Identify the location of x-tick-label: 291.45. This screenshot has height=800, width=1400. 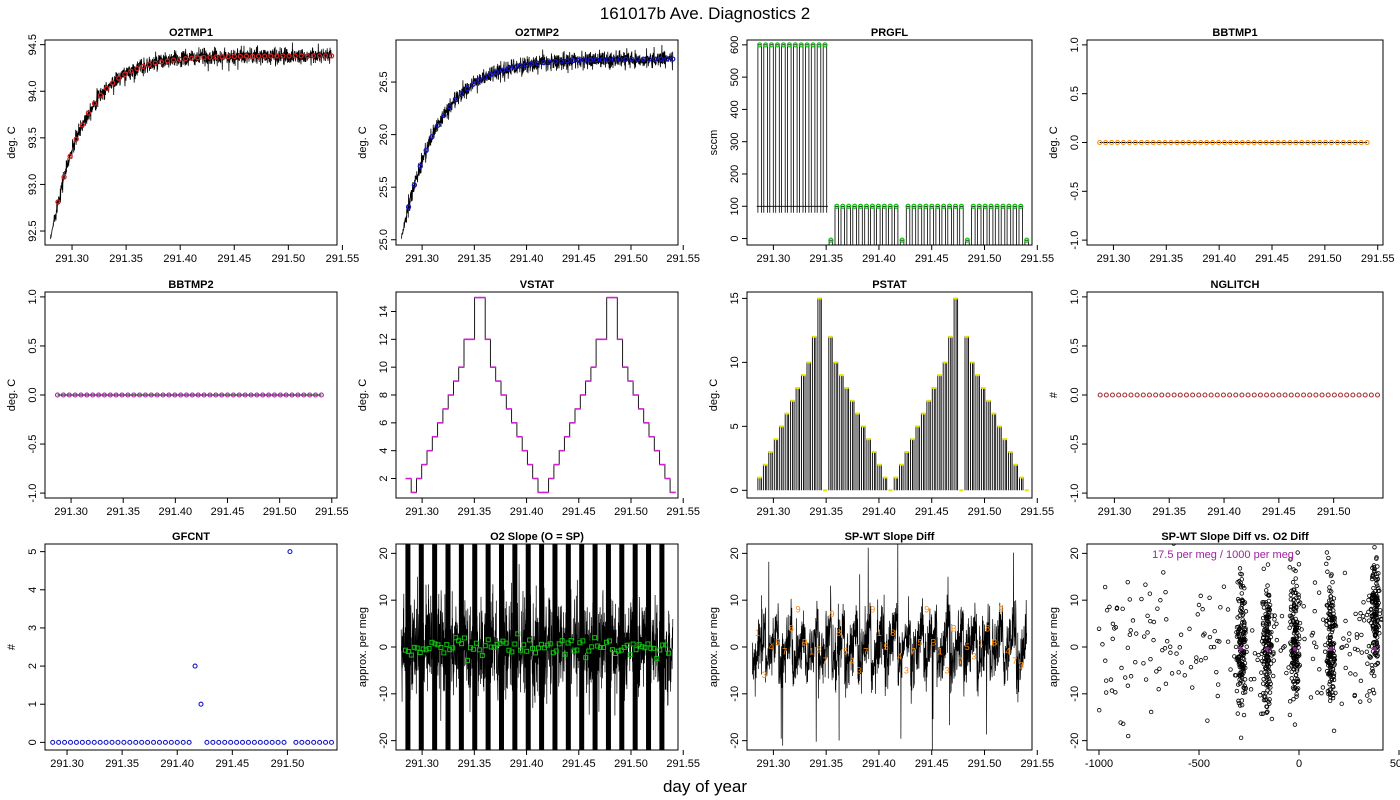
(932, 512).